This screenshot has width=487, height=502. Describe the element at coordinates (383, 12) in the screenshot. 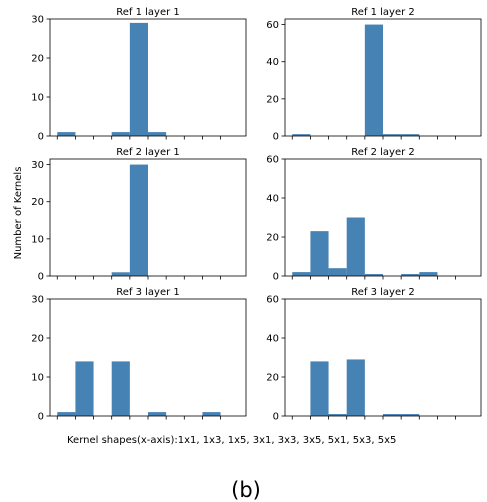

I see `subplot-title: Ref 1 layer 2` at that location.